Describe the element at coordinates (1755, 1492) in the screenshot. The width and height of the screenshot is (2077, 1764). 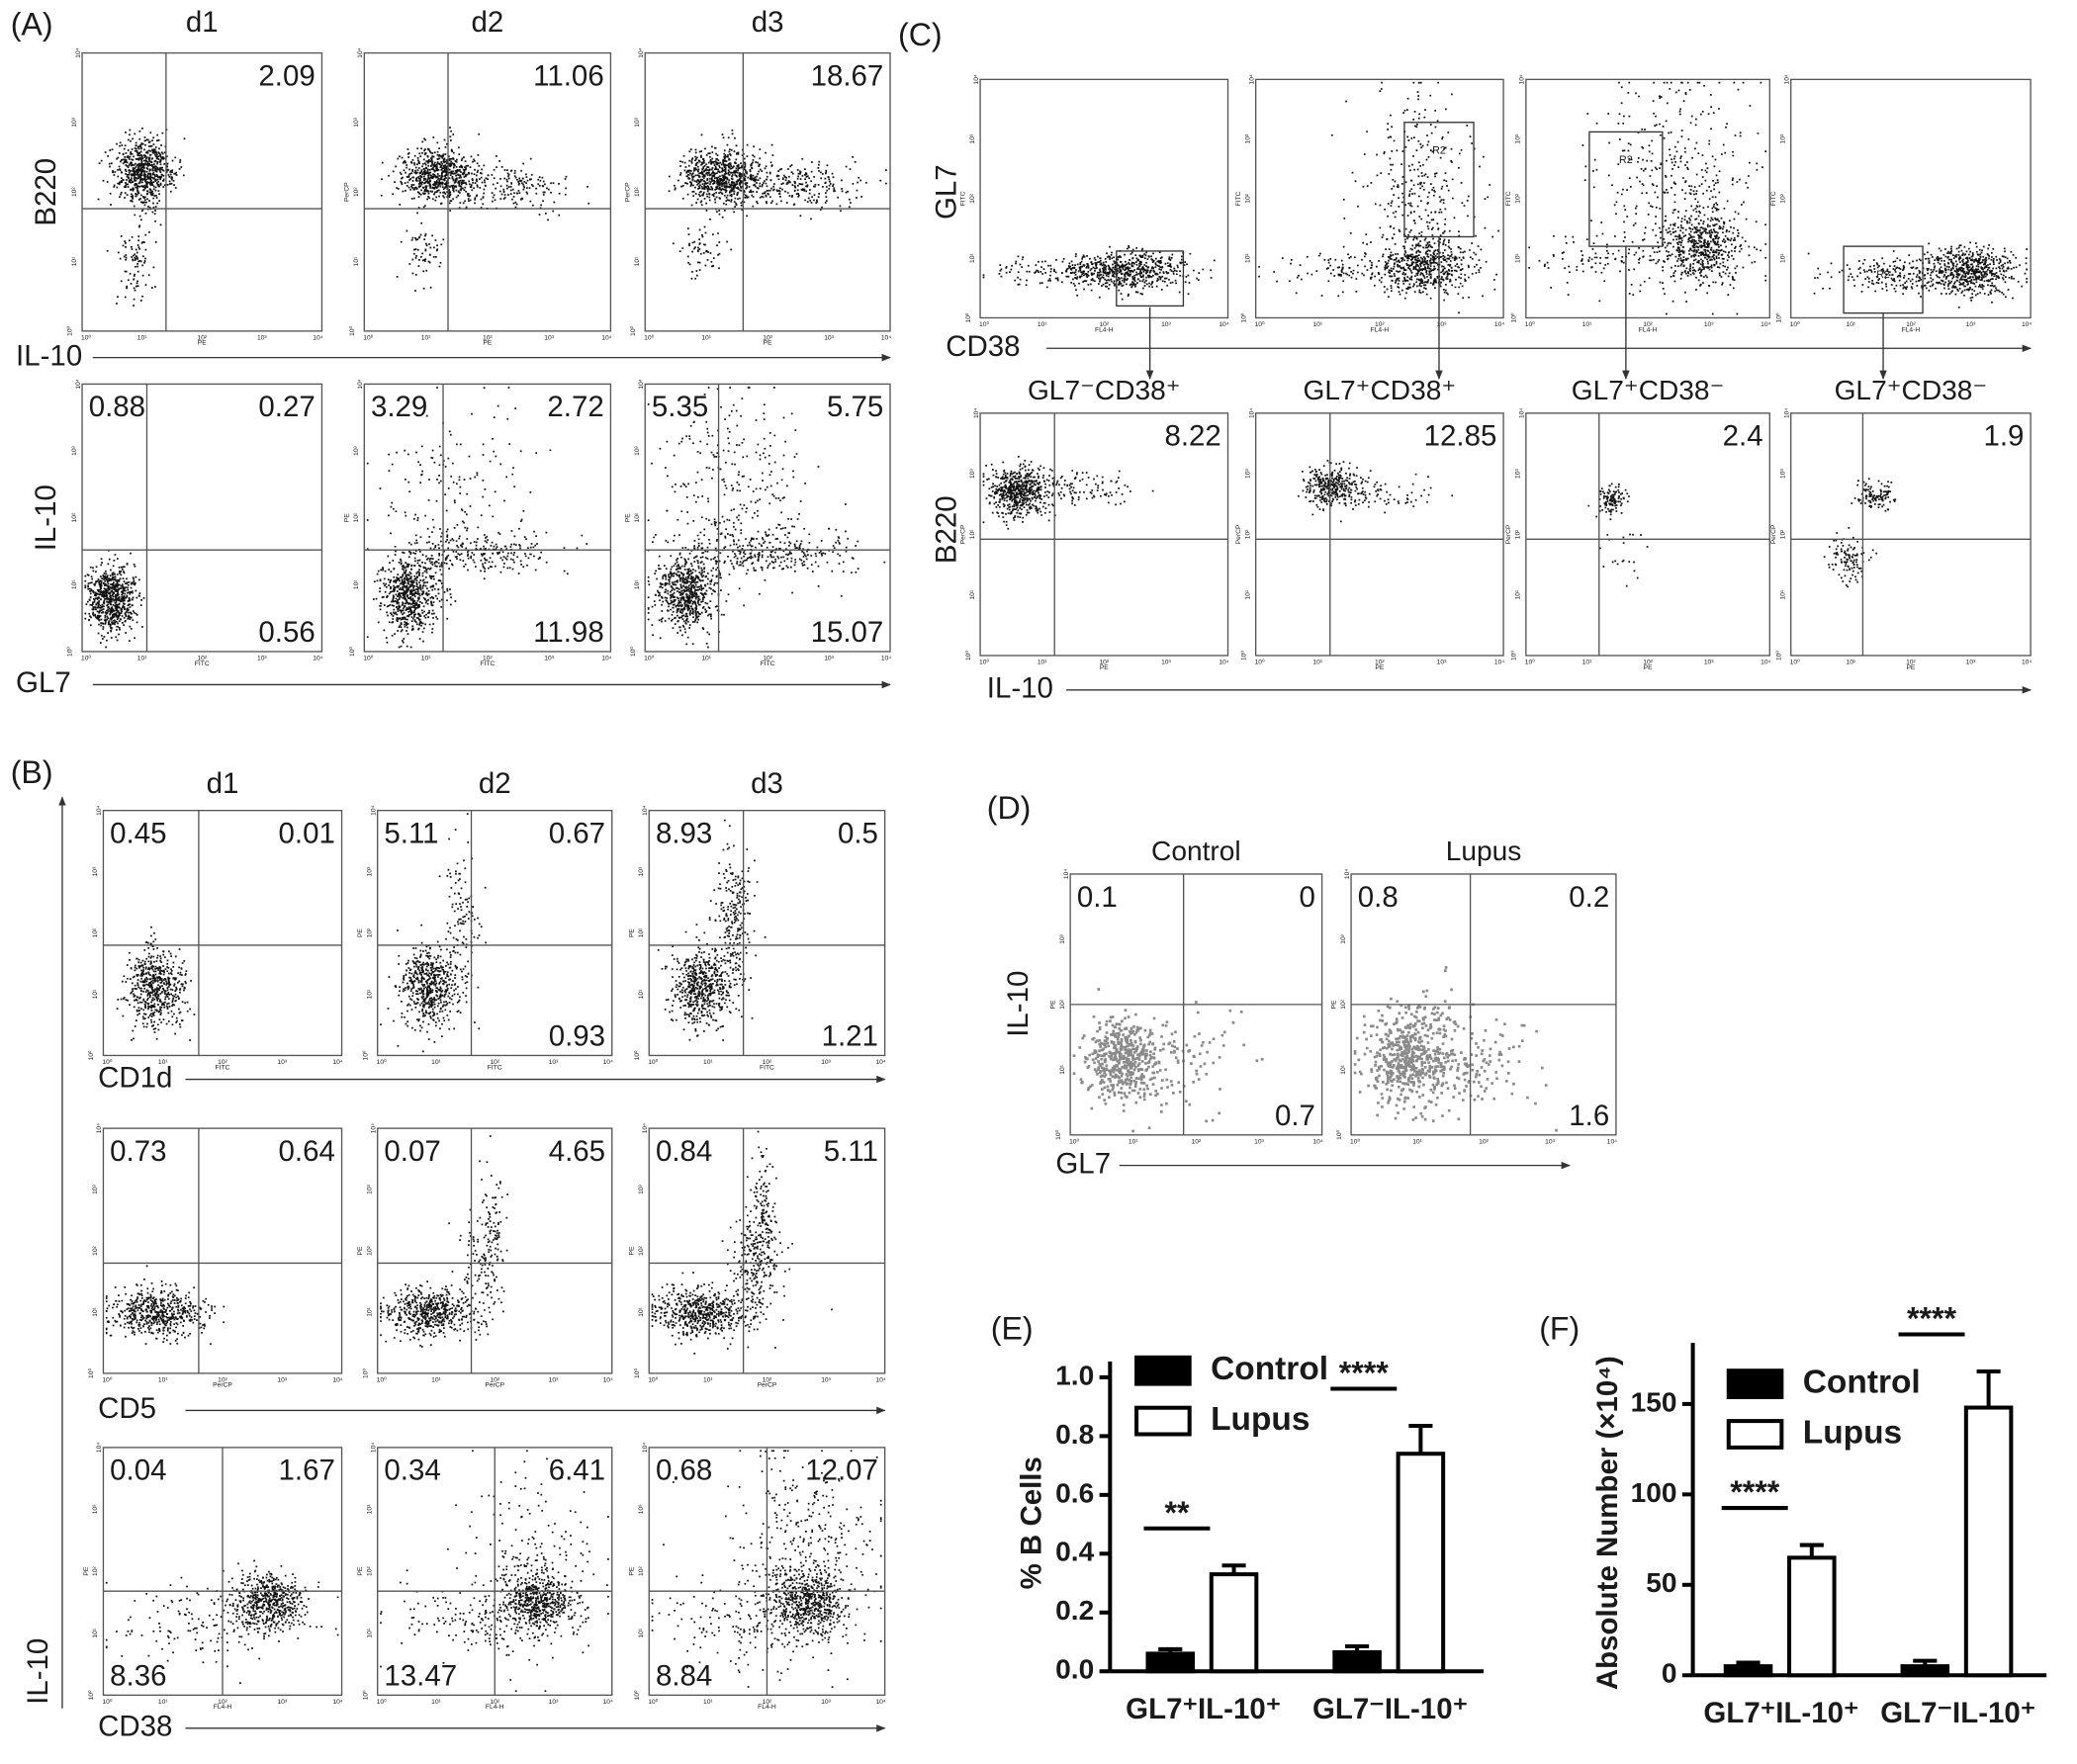
I see `significance-label: ****` at that location.